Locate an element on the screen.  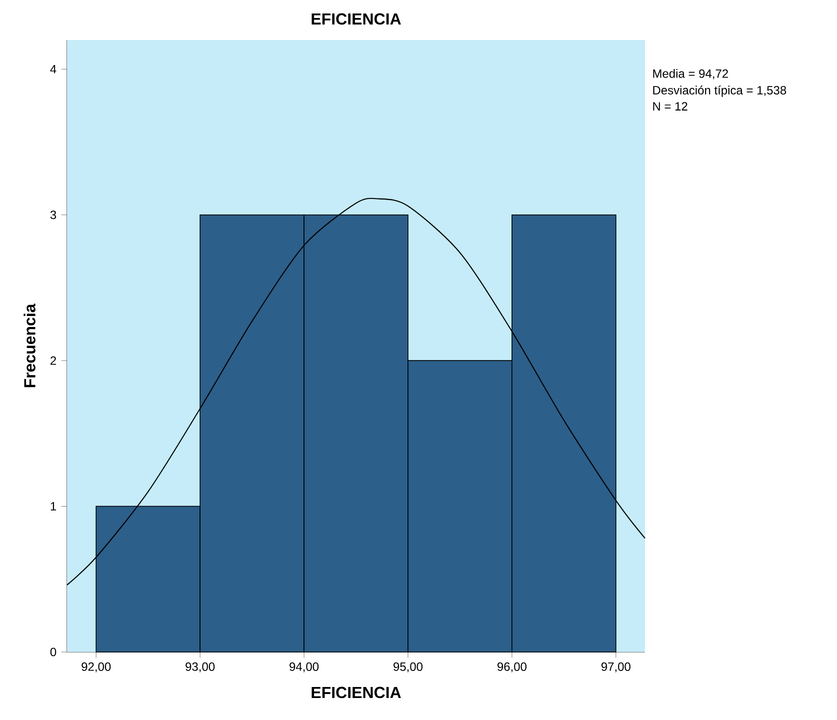
y-tick-label: 2 is located at coordinates (53, 360).